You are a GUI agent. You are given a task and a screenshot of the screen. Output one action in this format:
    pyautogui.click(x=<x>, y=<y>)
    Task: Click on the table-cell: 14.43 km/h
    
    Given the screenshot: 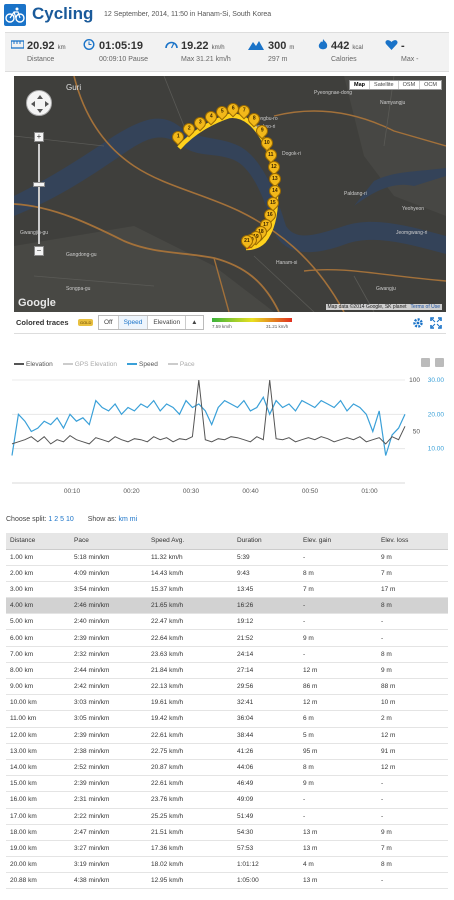 What is the action you would take?
    pyautogui.click(x=190, y=573)
    